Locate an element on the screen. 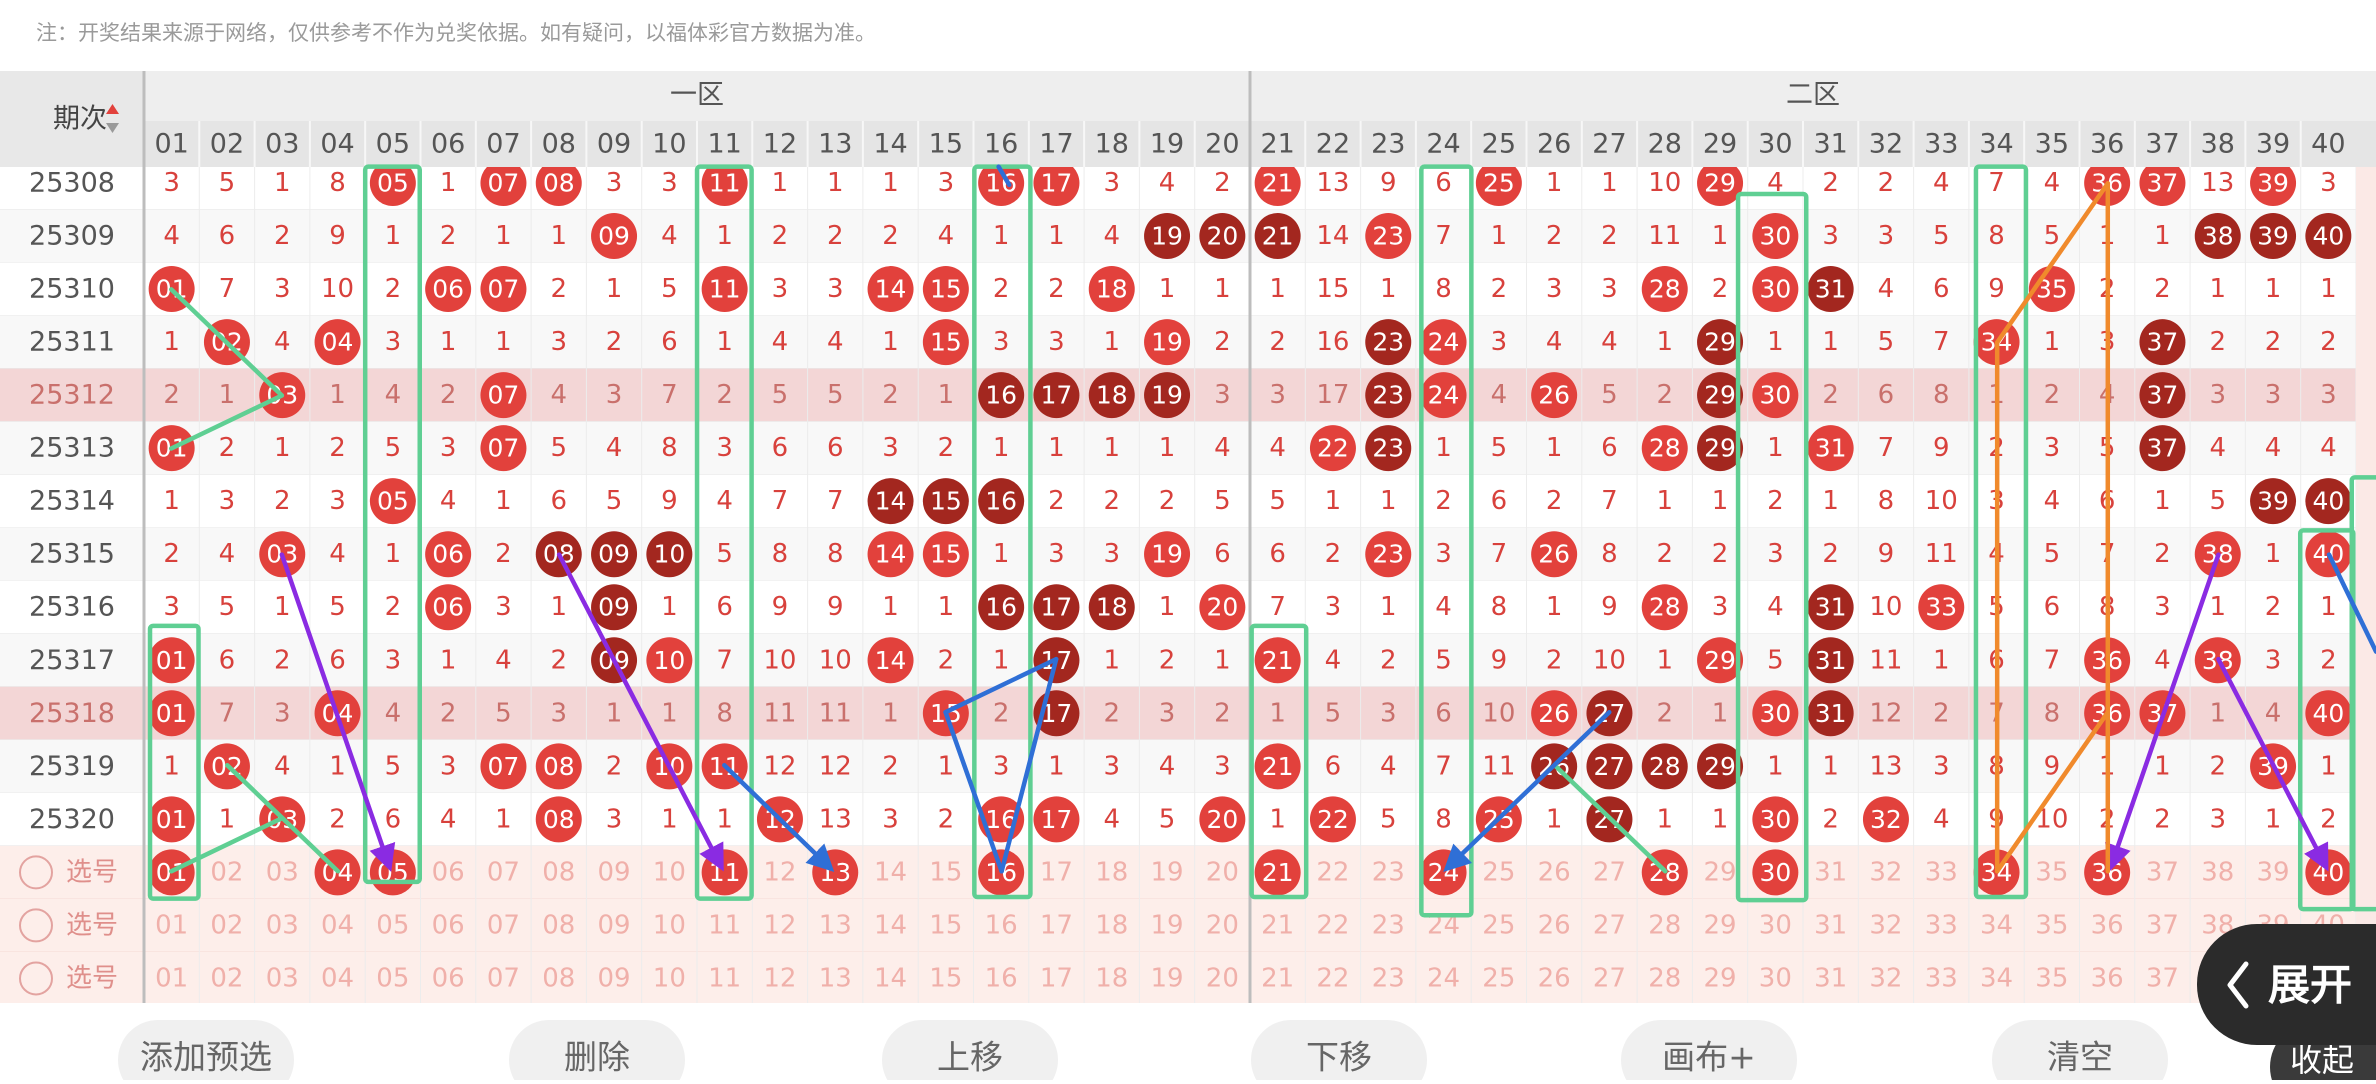  column-label: 04 is located at coordinates (337, 144).